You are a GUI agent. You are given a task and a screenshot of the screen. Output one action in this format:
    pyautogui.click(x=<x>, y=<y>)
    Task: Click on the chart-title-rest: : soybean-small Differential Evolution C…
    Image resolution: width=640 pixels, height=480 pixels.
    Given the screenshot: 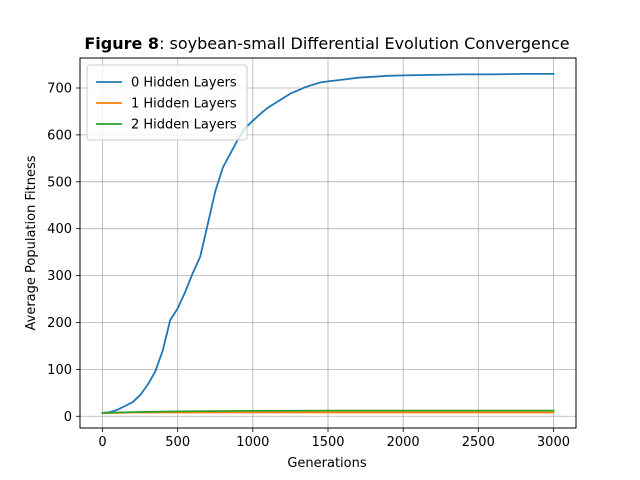 What is the action you would take?
    pyautogui.click(x=364, y=43)
    